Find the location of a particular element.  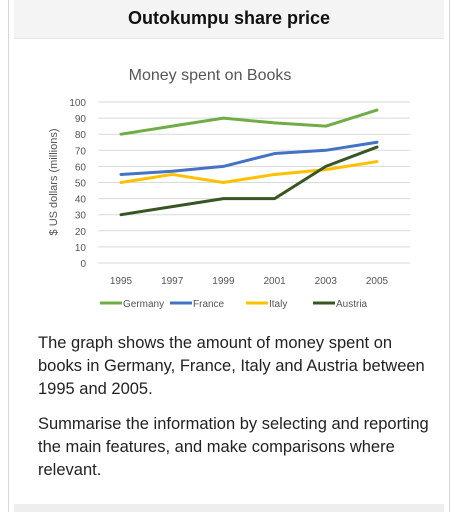

x-tick-label: 2001 is located at coordinates (274, 281).